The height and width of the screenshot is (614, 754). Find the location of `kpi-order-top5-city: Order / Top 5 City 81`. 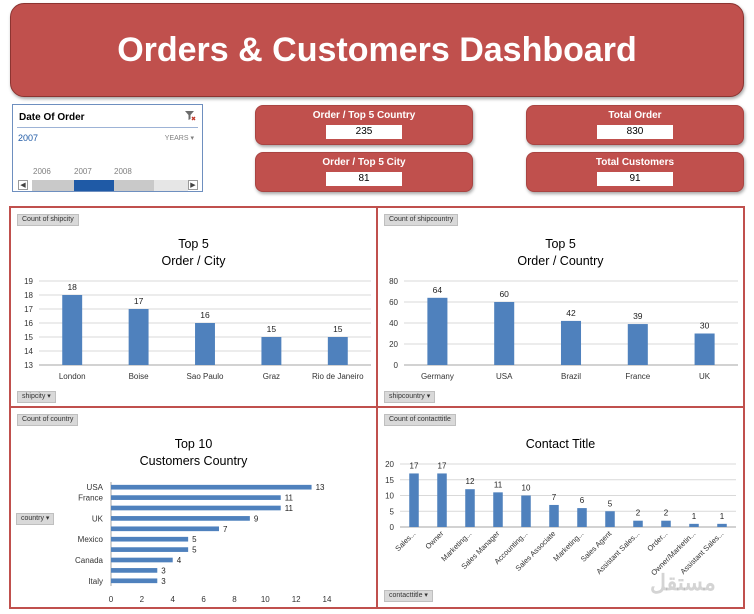

kpi-order-top5-city: Order / Top 5 City 81 is located at coordinates (364, 172).